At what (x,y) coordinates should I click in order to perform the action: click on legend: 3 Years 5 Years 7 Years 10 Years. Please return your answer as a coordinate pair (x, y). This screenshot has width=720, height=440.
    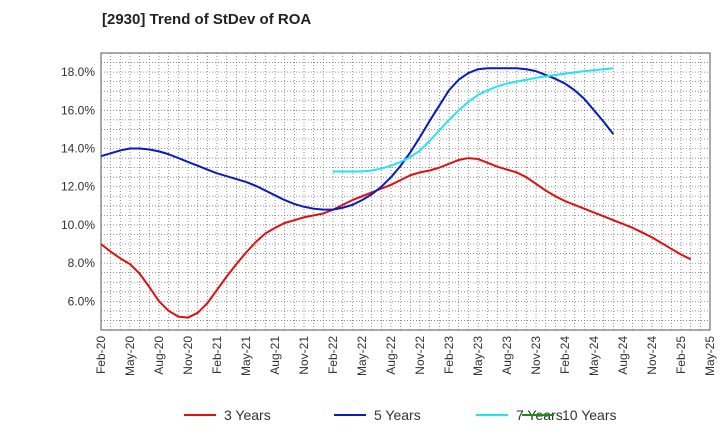
    Looking at the image, I should click on (400, 415).